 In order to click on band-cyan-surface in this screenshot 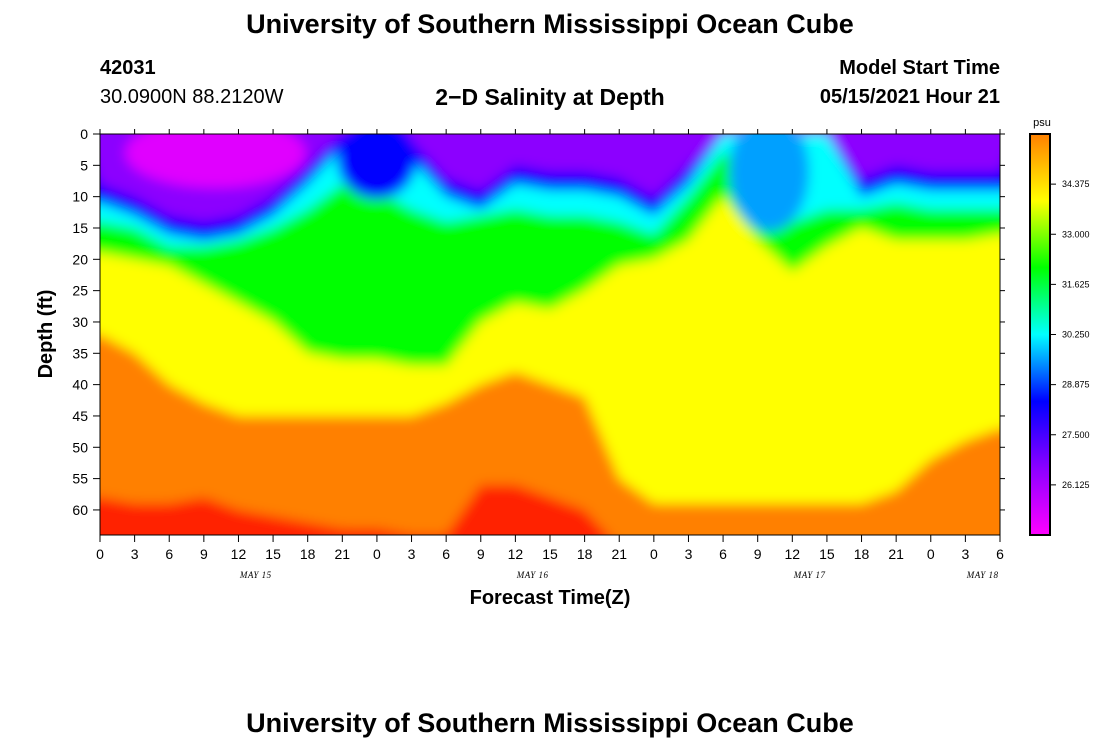, I will do `click(769, 183)`.